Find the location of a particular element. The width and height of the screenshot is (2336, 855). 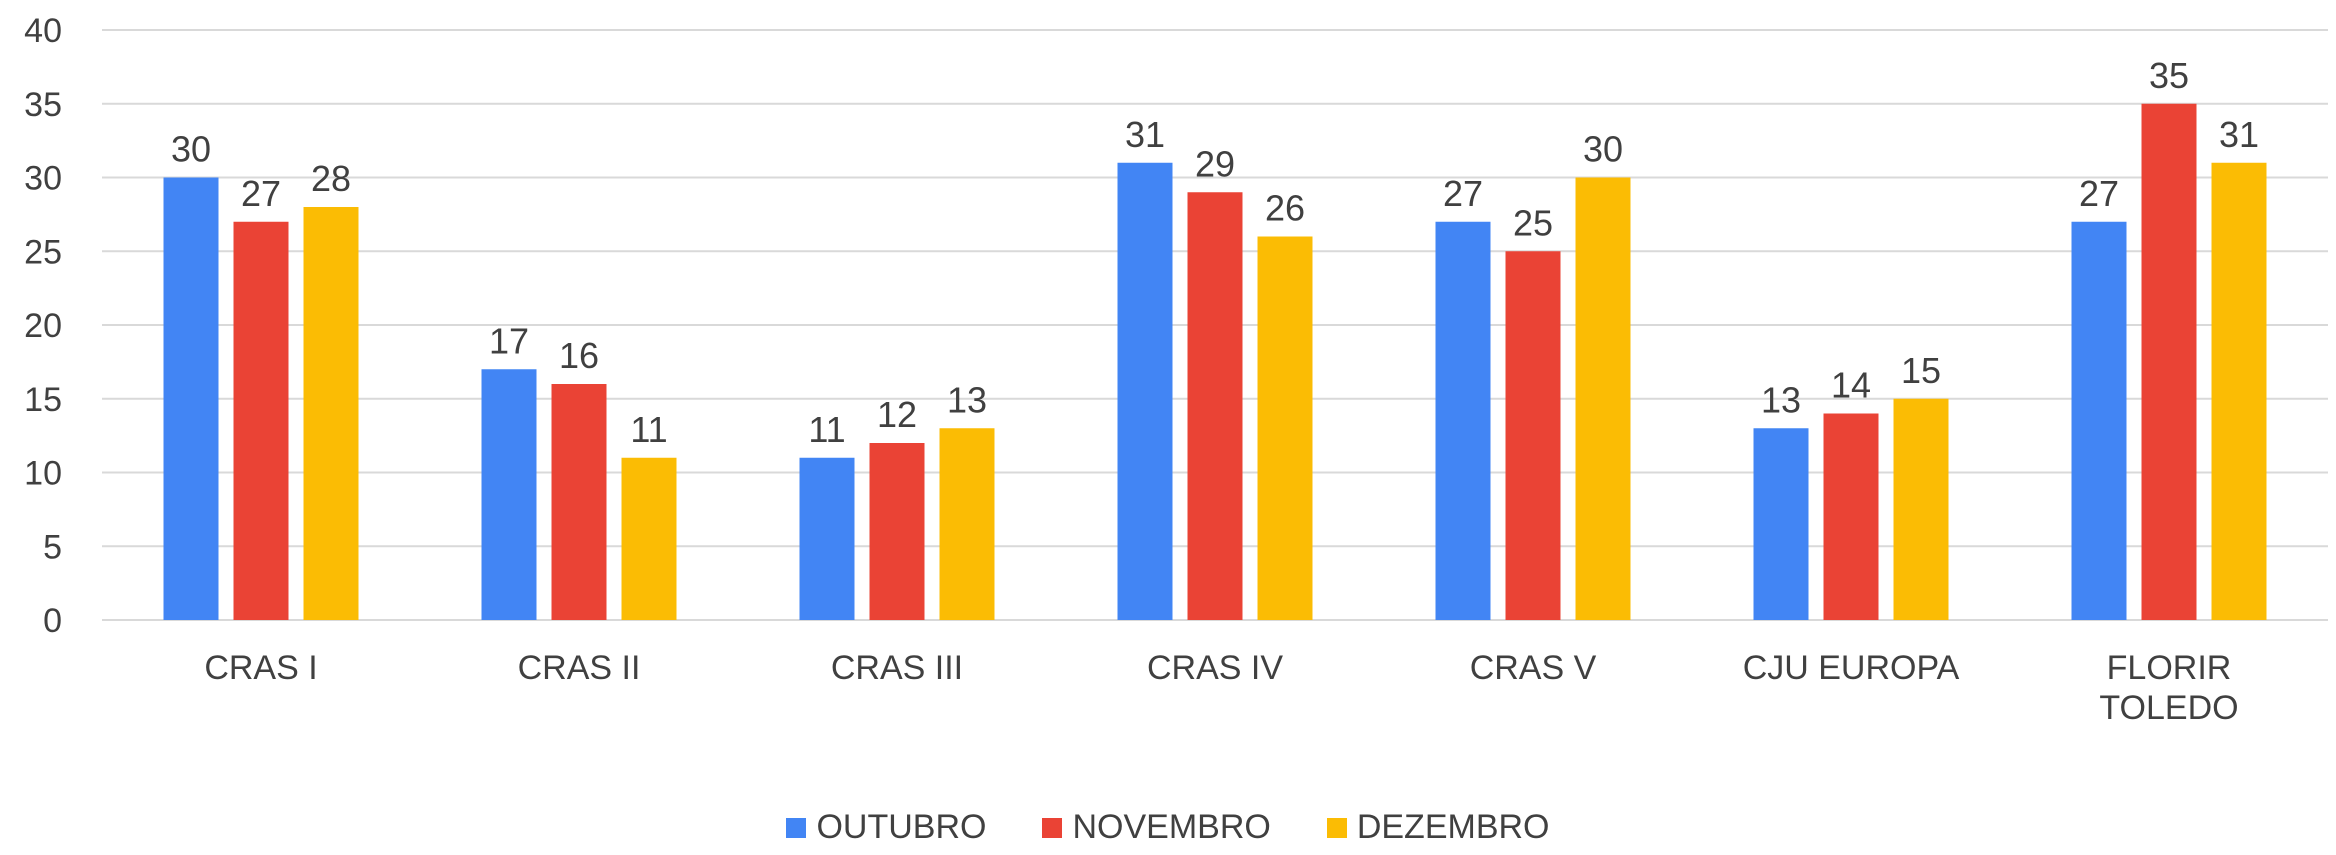

legend: OUTUBRO NOVEMBRO DEZEMBRO is located at coordinates (1168, 827).